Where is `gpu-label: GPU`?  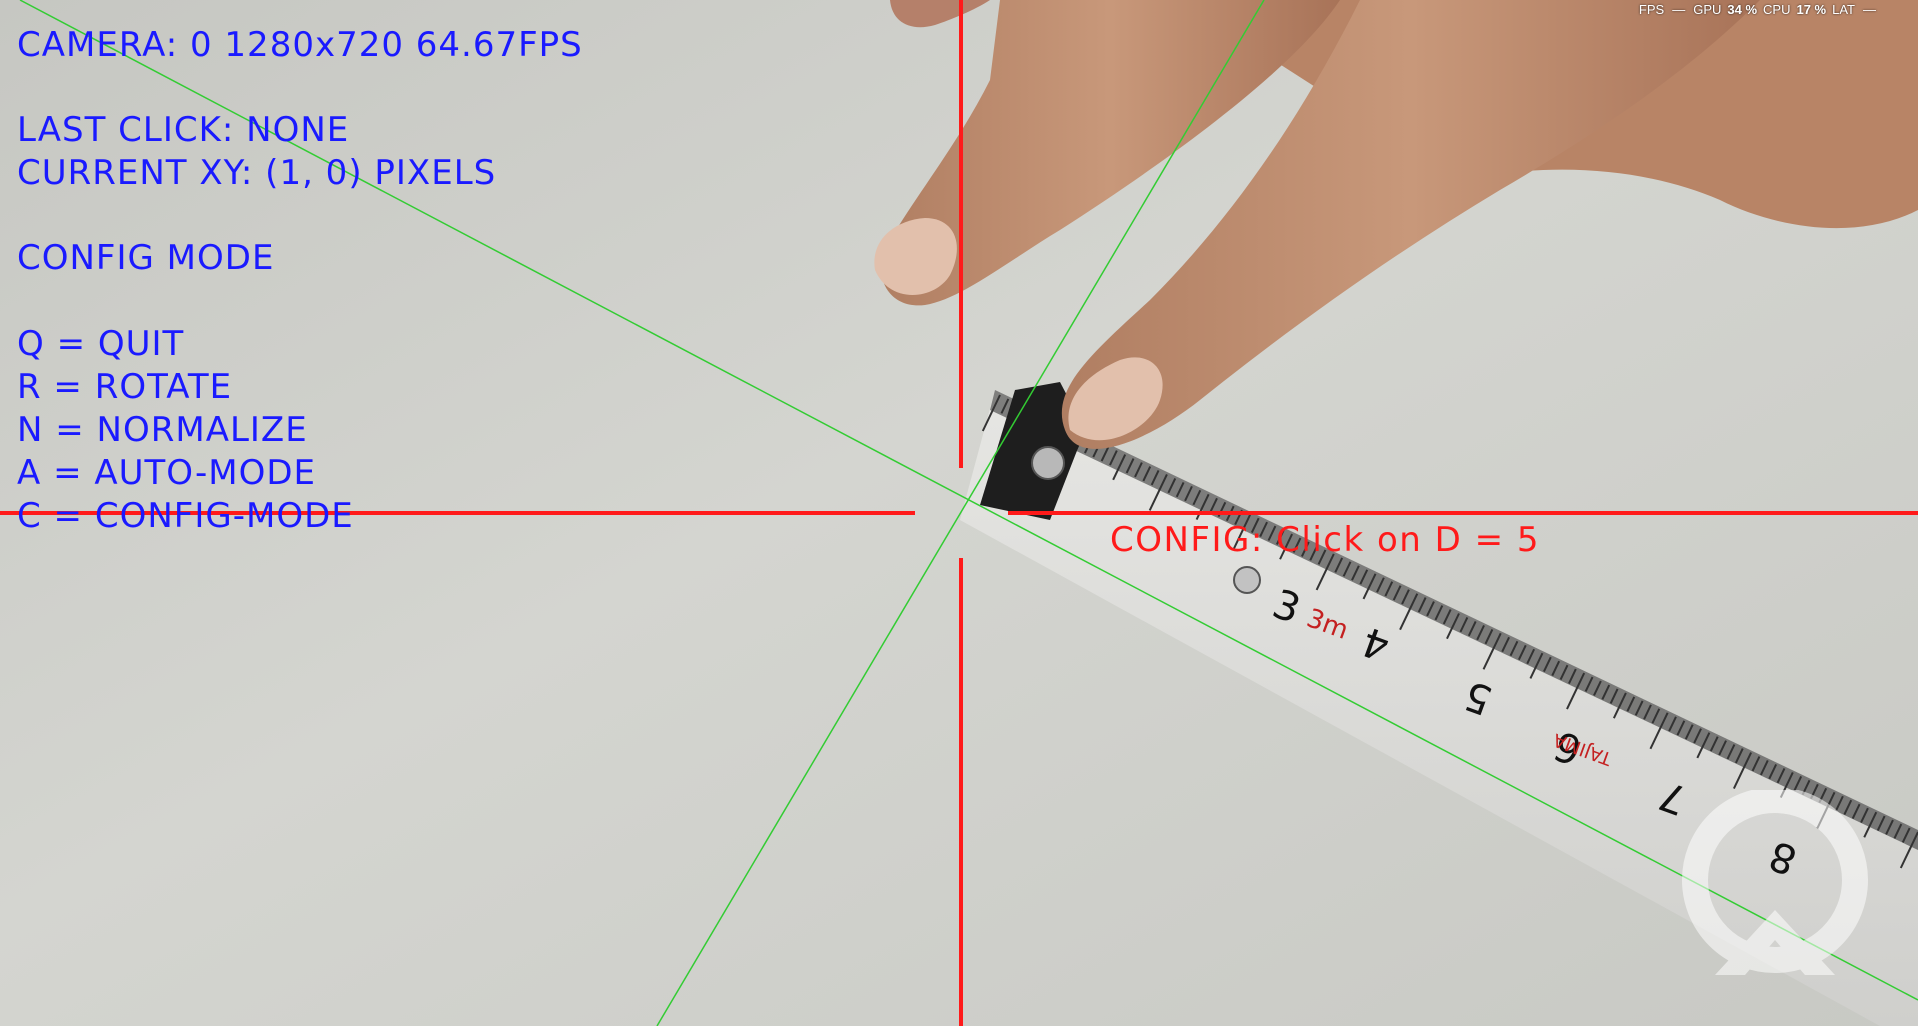
gpu-label: GPU is located at coordinates (1707, 9).